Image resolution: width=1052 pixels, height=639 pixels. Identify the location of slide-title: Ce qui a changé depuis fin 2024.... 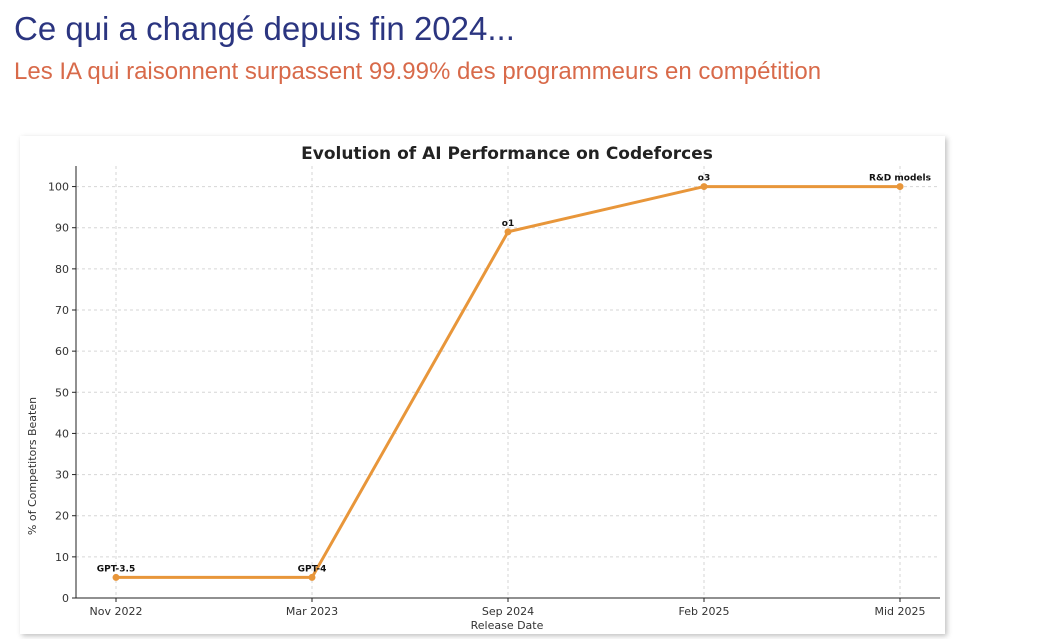
(264, 28).